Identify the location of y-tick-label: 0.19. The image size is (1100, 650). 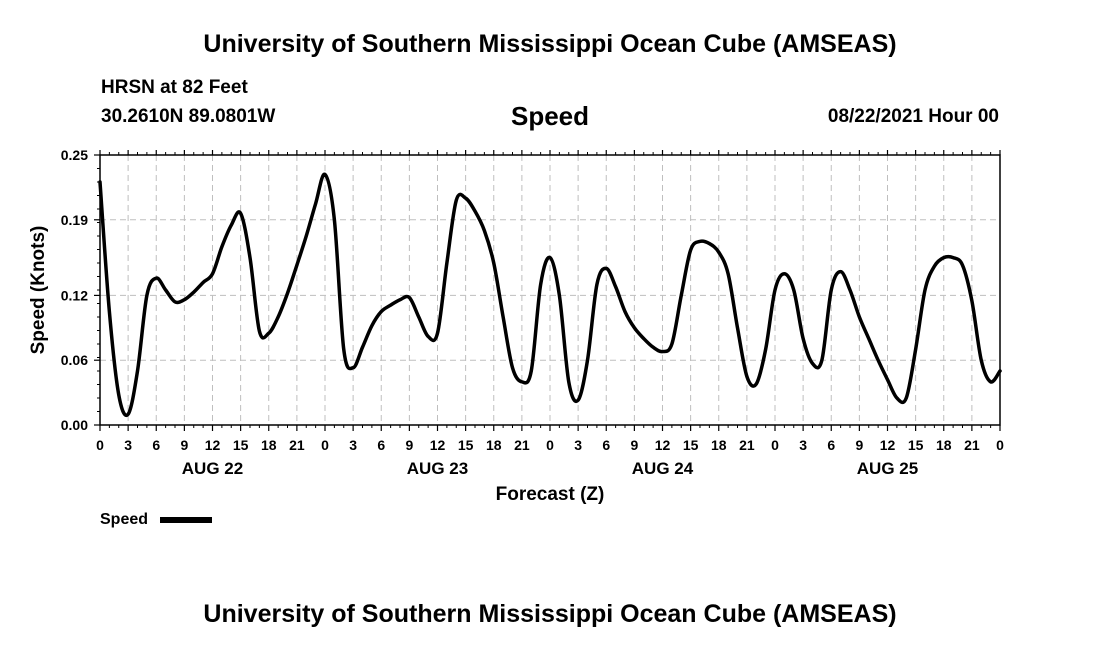
(74, 220).